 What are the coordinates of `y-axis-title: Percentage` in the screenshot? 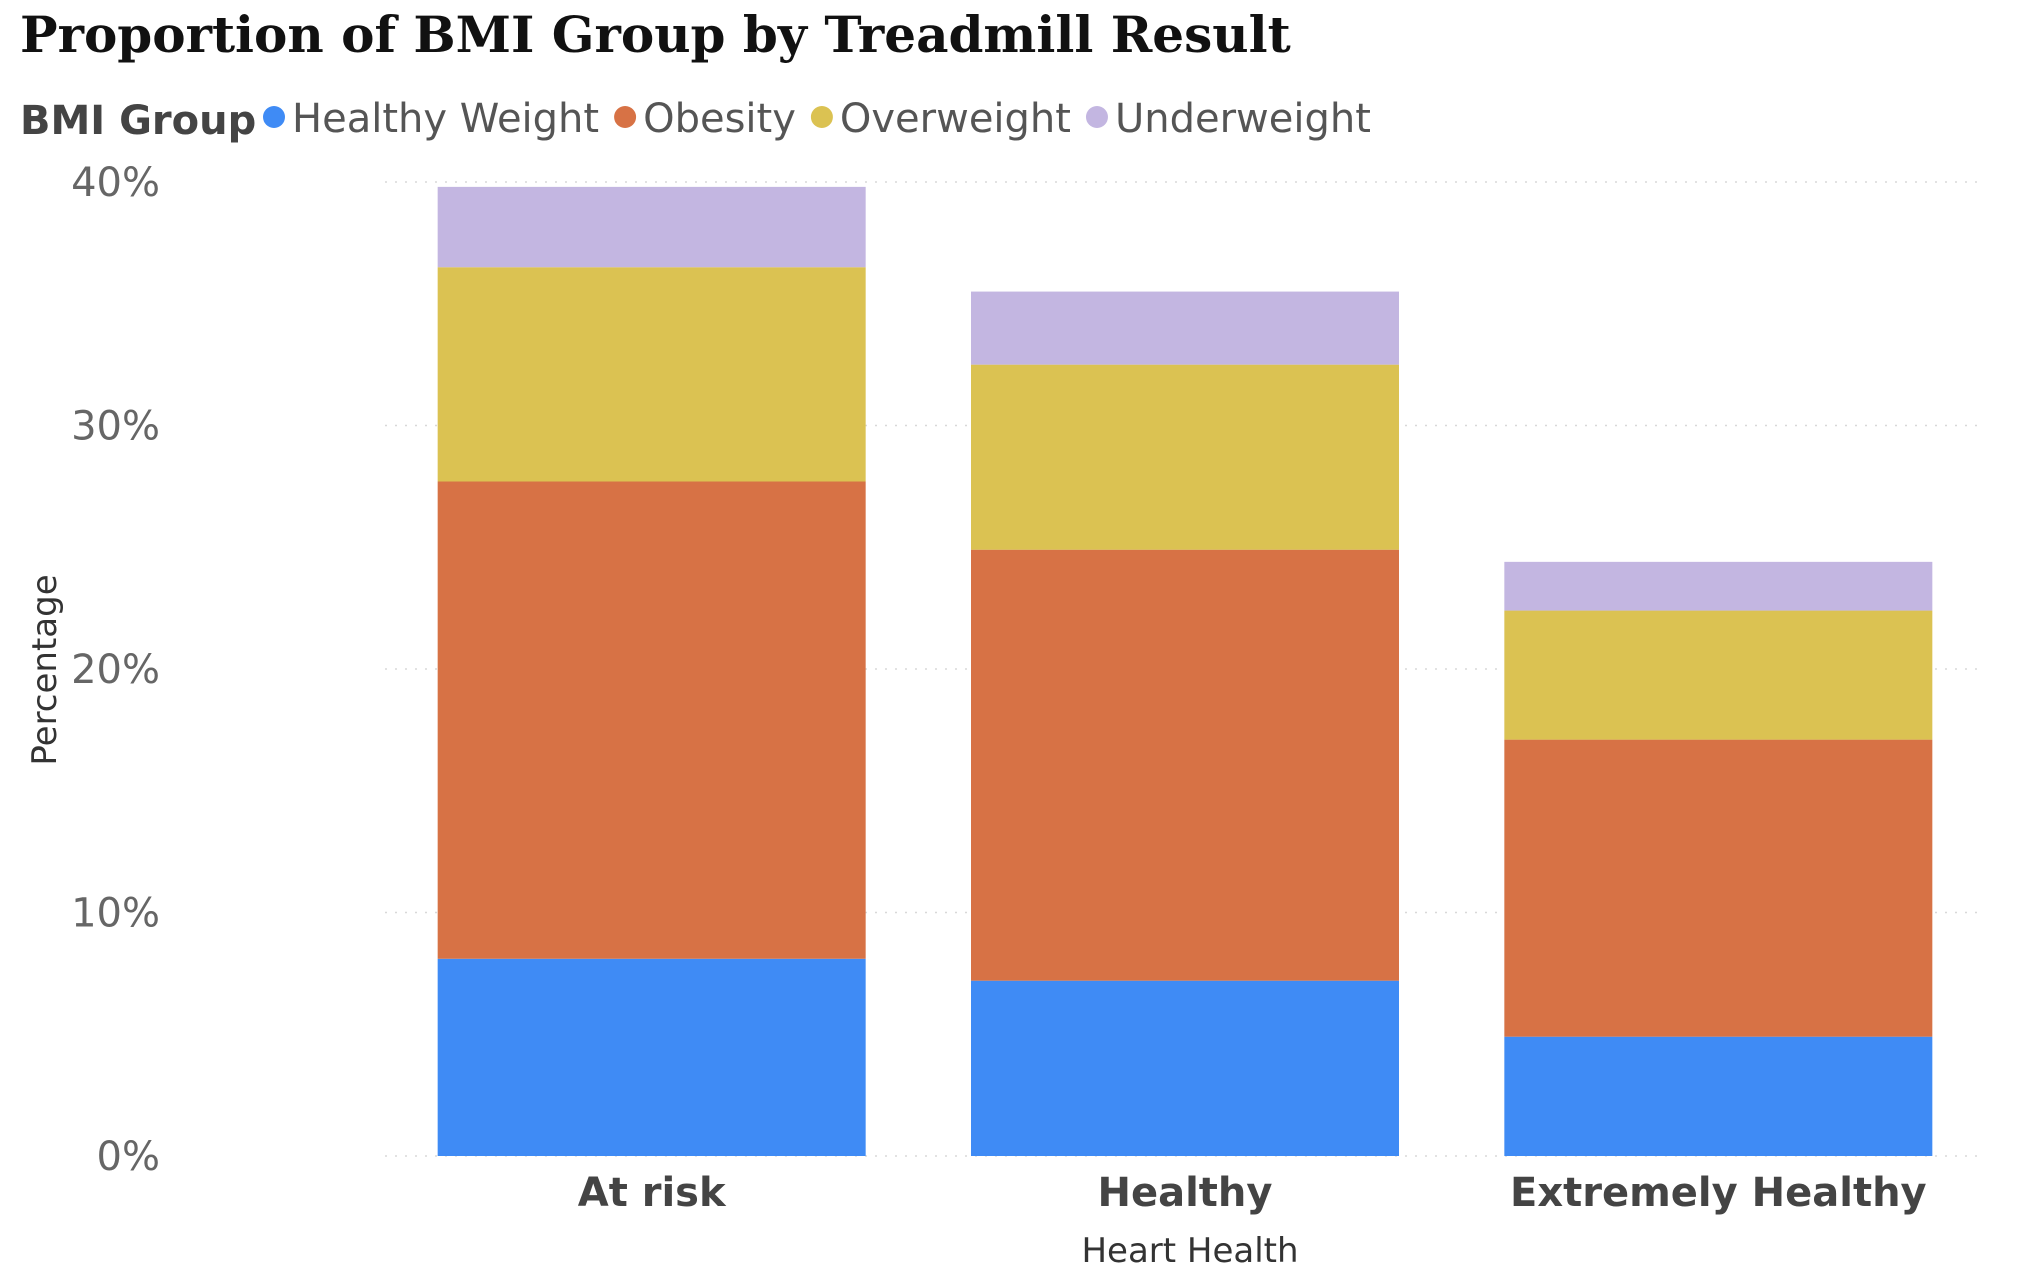 It's located at (45, 669).